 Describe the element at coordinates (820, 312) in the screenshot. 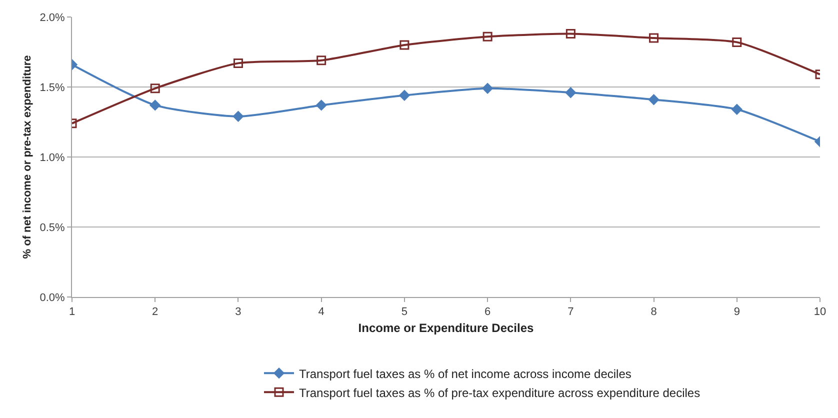

I see `x-tick-label: 10` at that location.